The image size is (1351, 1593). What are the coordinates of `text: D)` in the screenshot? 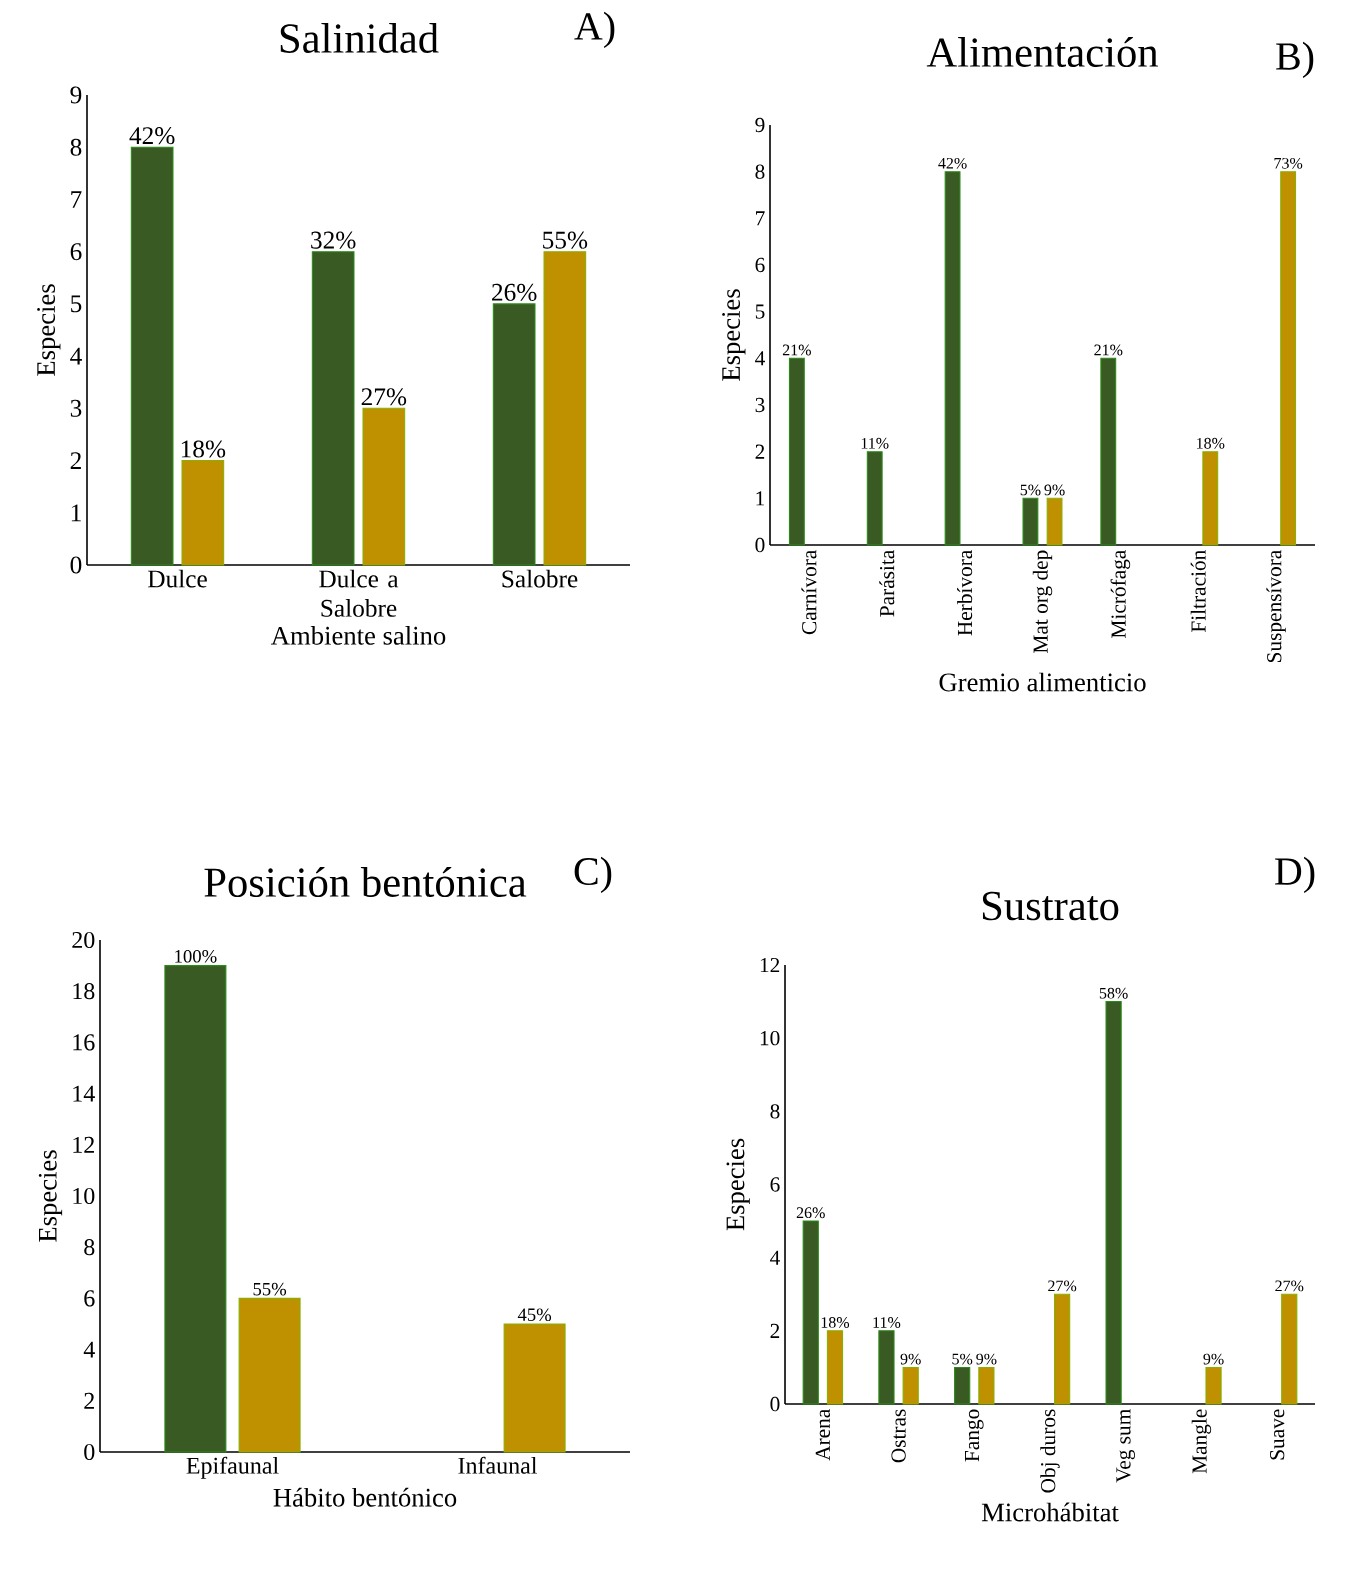 It's located at (1295, 875).